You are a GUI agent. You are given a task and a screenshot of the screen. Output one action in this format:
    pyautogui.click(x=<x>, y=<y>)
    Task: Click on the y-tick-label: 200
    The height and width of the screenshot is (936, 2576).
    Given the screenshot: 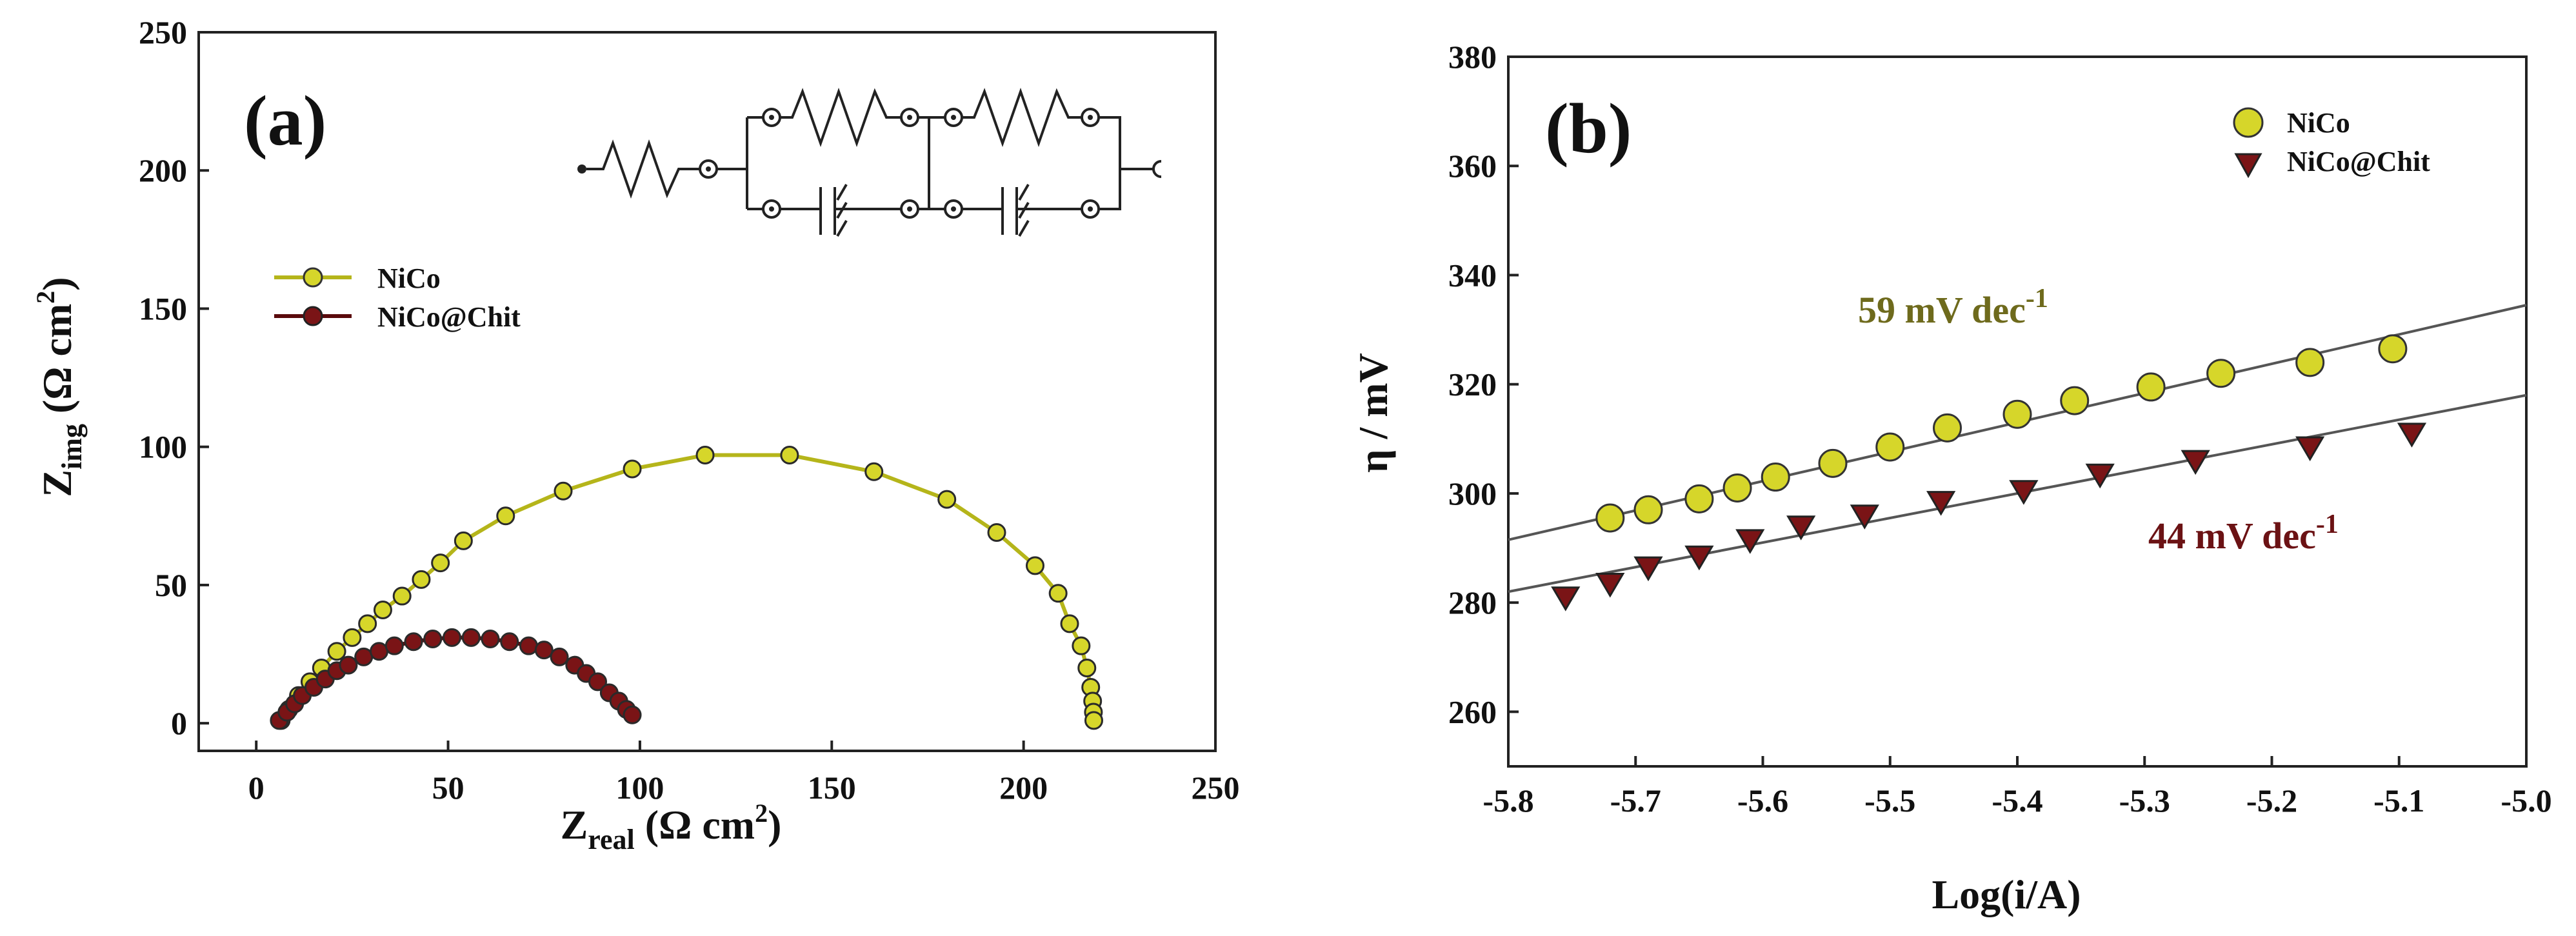 What is the action you would take?
    pyautogui.click(x=163, y=170)
    